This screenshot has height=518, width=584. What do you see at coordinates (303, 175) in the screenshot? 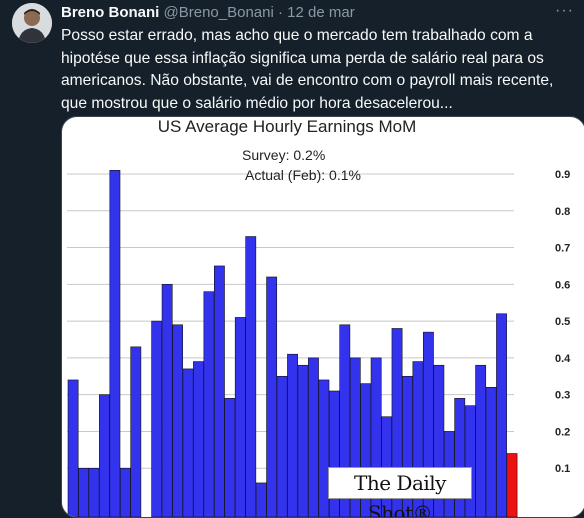
I see `actual-annotation: Actual (Feb): 0.1%` at bounding box center [303, 175].